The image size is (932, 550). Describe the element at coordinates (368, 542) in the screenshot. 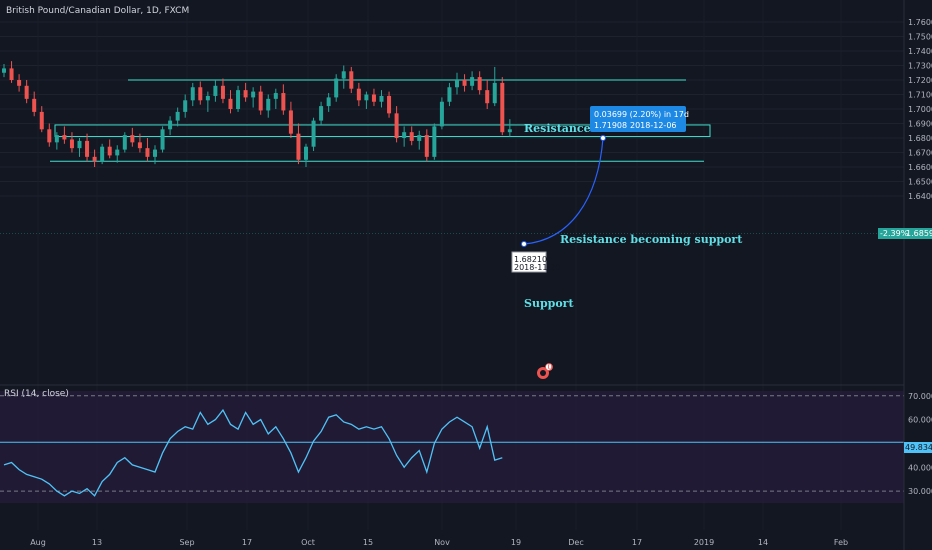

I see `time-tick-label: 15` at that location.